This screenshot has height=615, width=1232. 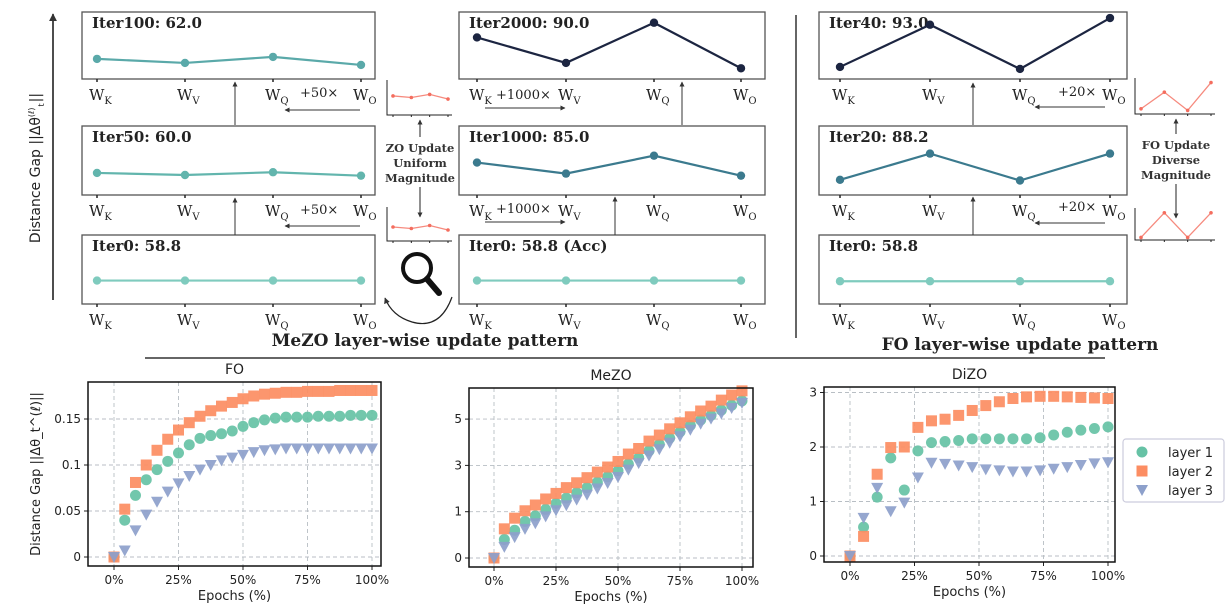 I want to click on magnifier-handle, so click(x=433, y=286).